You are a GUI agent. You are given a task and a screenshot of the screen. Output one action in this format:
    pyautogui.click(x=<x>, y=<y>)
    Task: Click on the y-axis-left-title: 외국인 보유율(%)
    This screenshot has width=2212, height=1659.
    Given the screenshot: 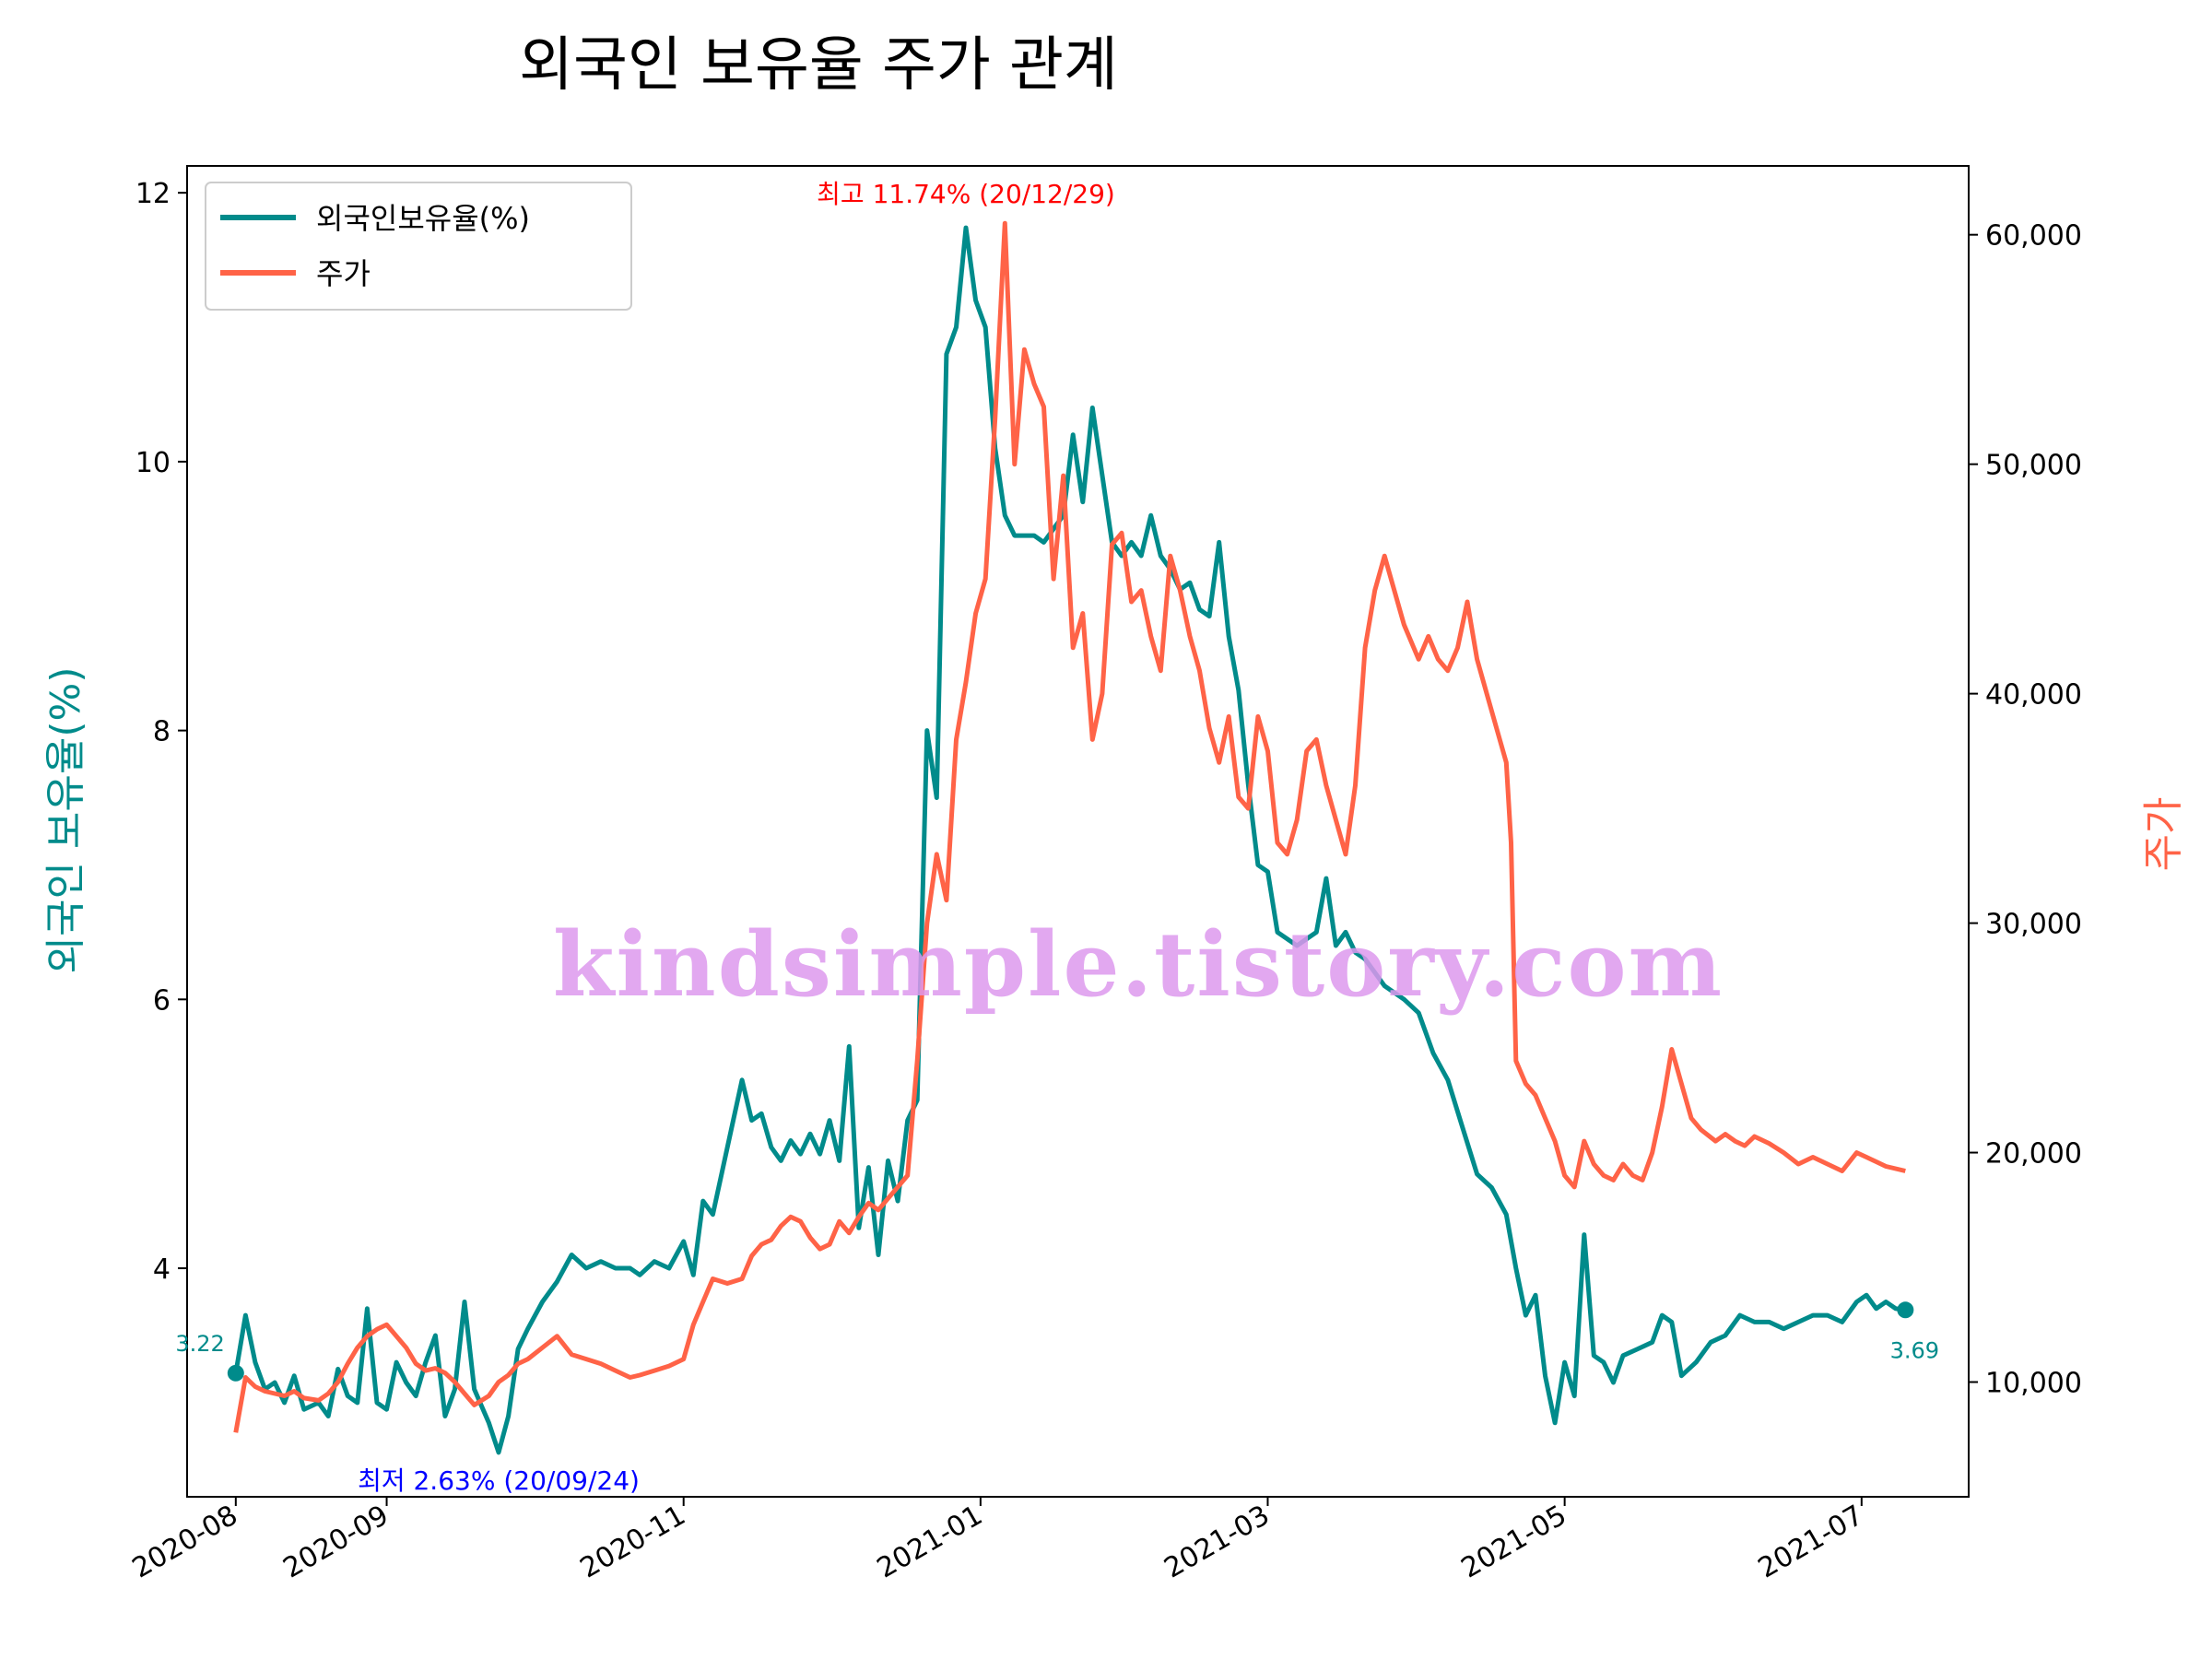 What is the action you would take?
    pyautogui.click(x=65, y=819)
    